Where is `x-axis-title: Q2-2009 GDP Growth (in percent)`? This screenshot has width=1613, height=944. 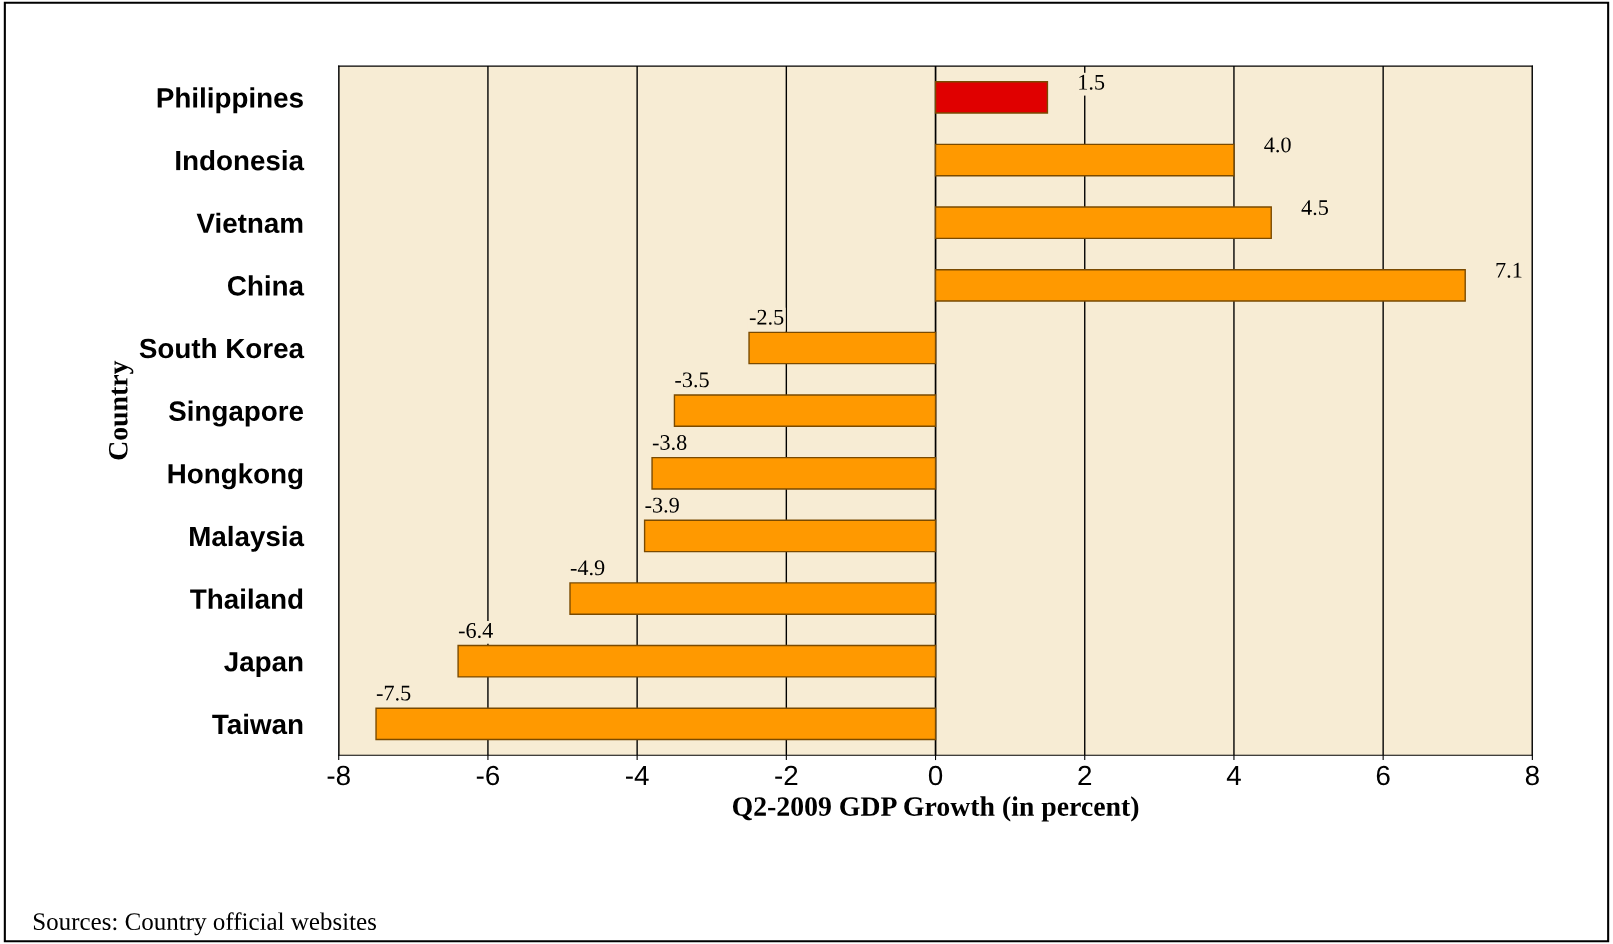 x-axis-title: Q2-2009 GDP Growth (in percent) is located at coordinates (935, 809).